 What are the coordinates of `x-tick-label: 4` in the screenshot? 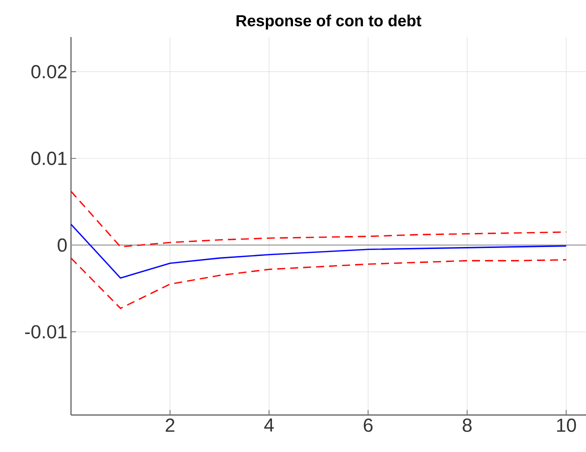 It's located at (269, 425).